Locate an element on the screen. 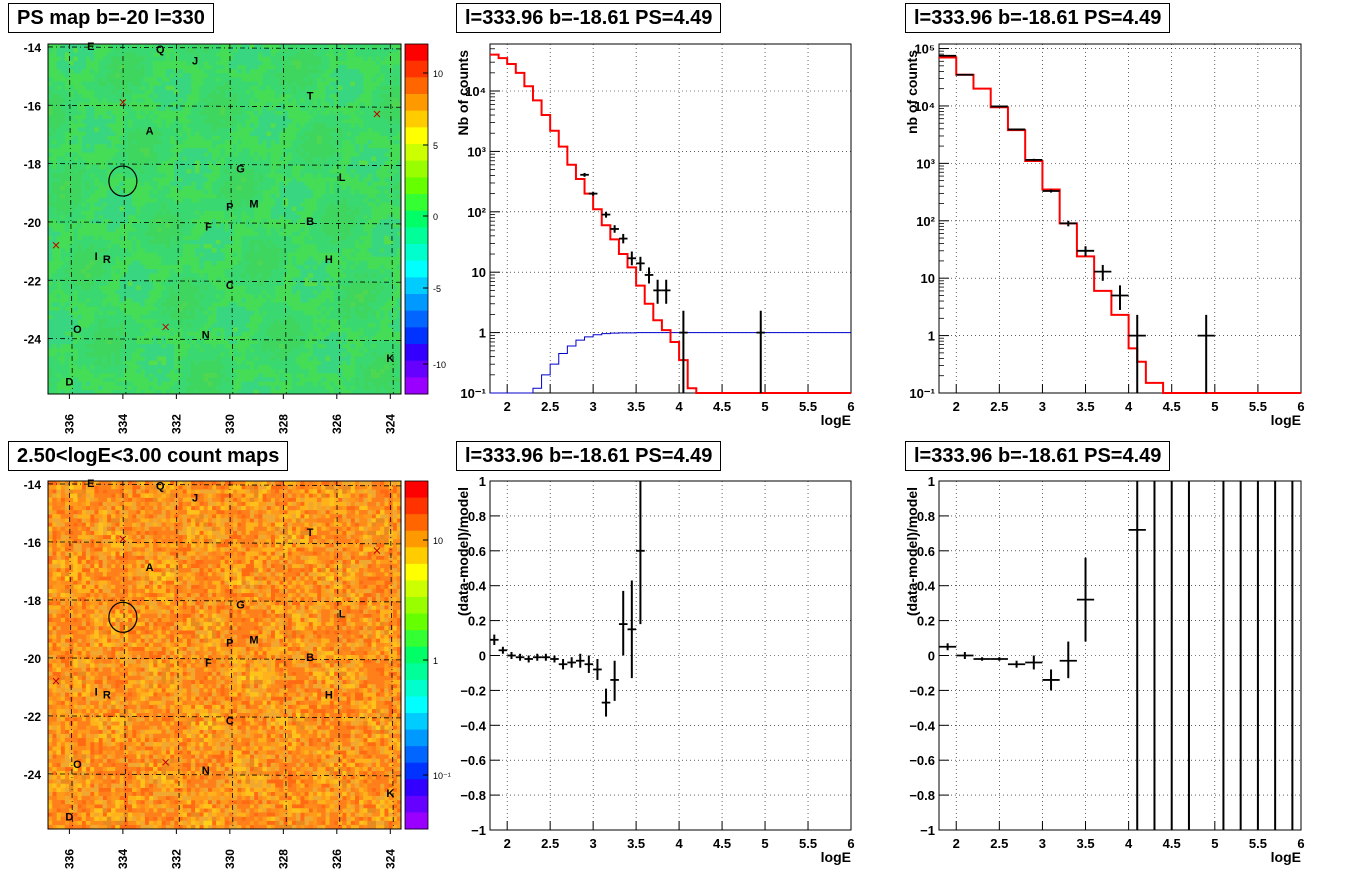  chart-res1-y-tick-label: 0.8 is located at coordinates (477, 516).